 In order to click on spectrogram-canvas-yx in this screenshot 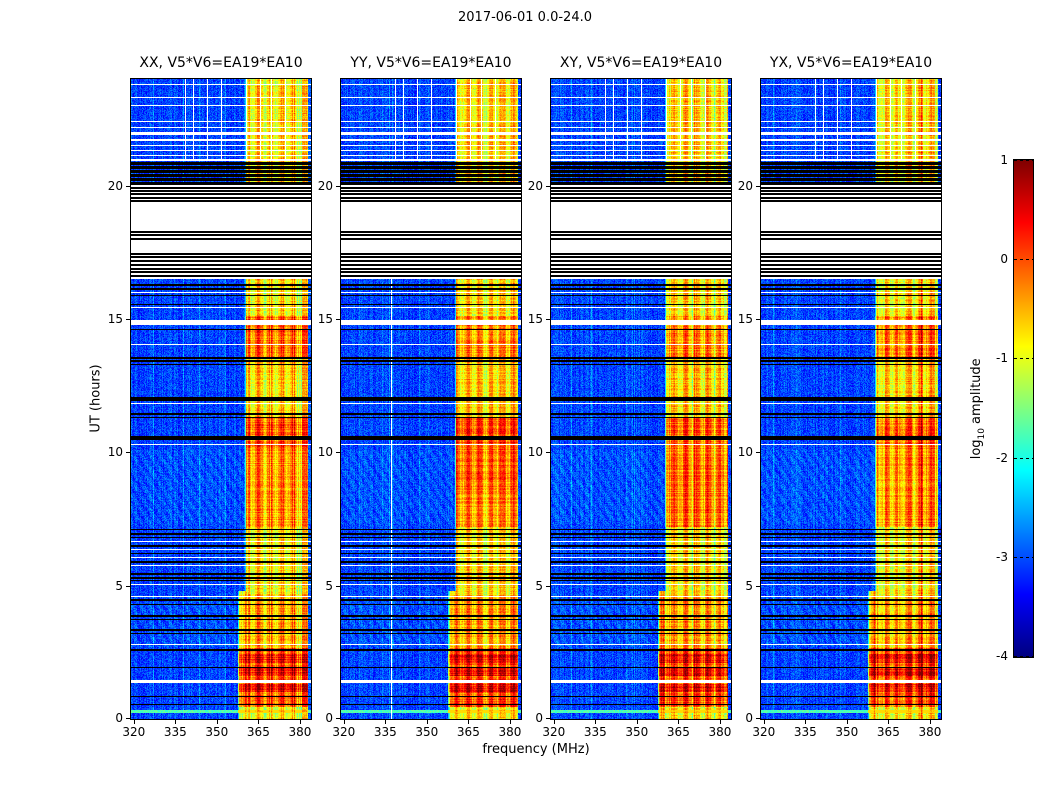, I will do `click(851, 399)`.